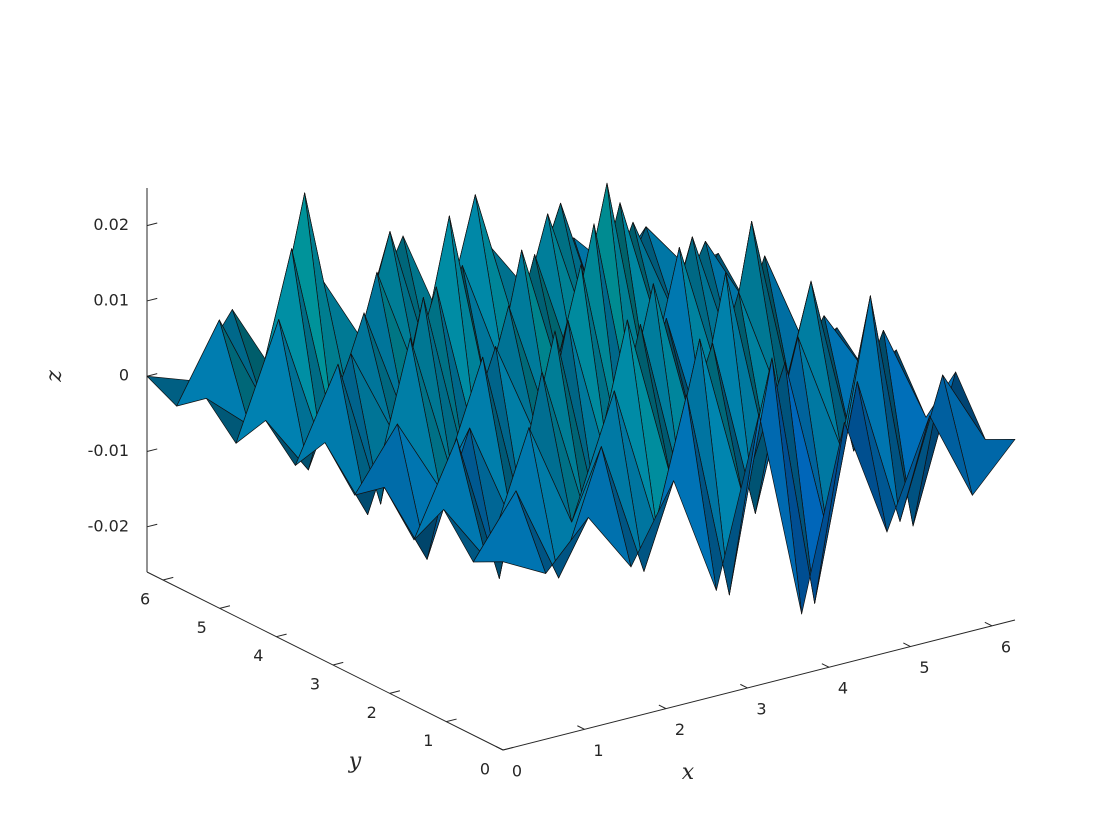 The width and height of the screenshot is (1120, 840). I want to click on z-tick-label: -0.01, so click(108, 450).